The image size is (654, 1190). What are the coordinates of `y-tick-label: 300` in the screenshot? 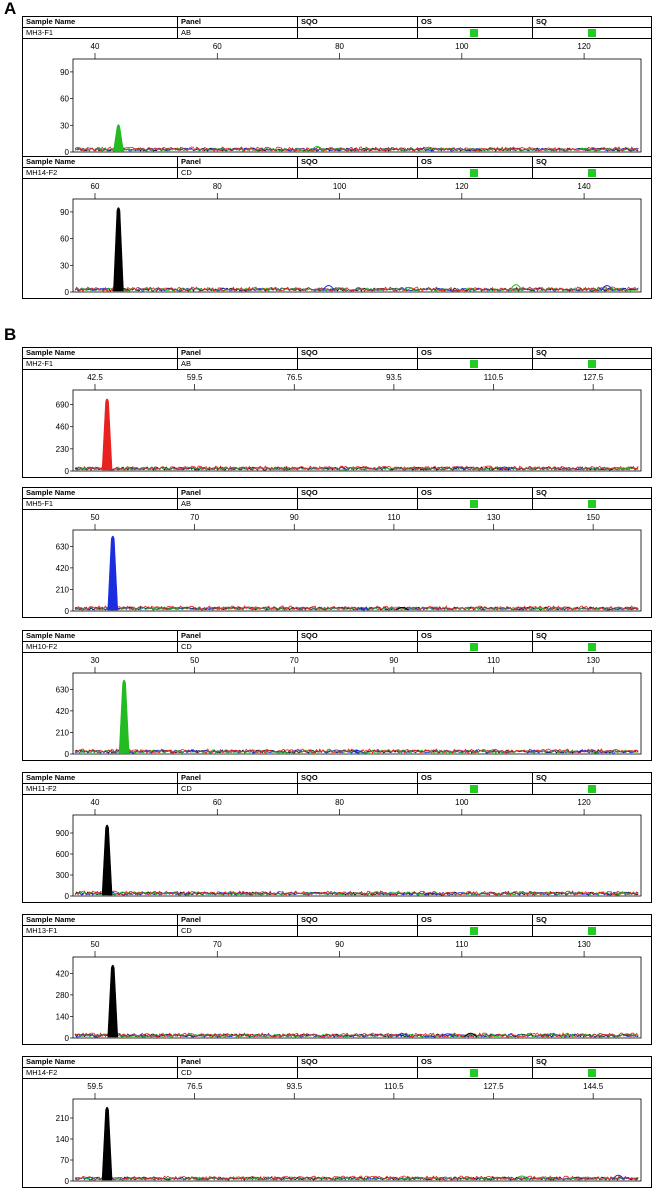 It's located at (63, 875).